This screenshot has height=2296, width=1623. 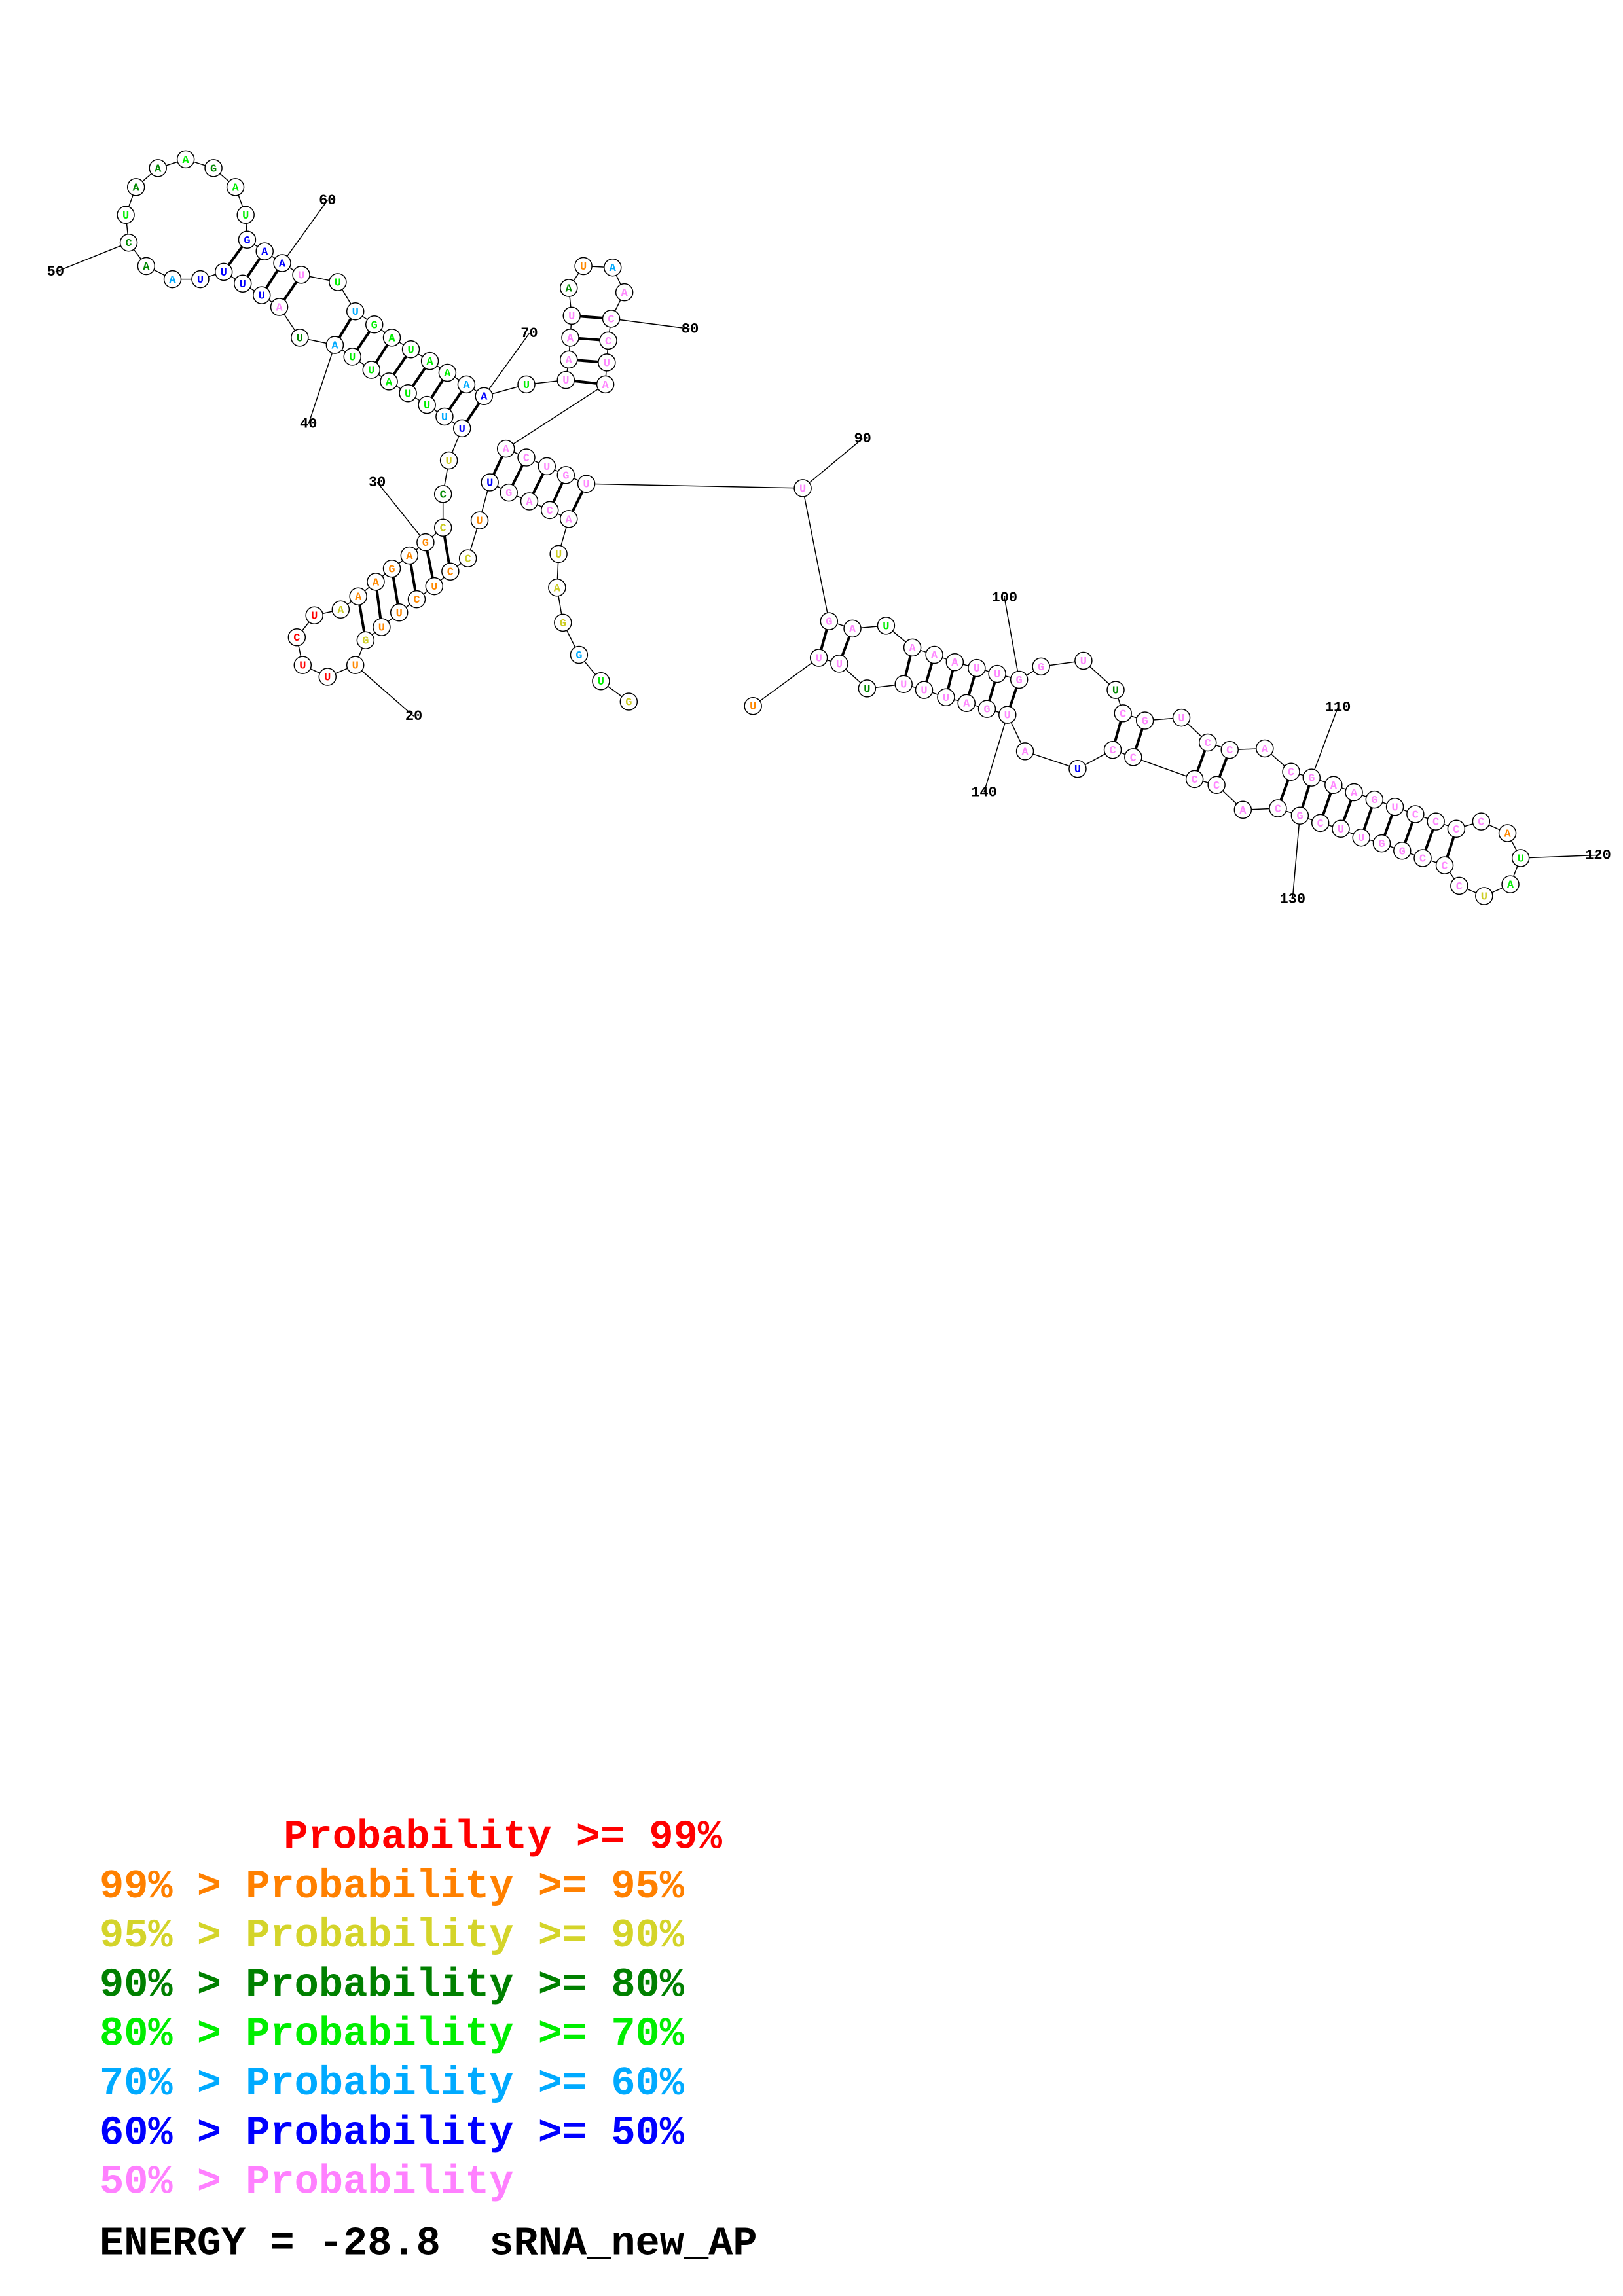 What do you see at coordinates (555, 417) in the screenshot?
I see `backbone` at bounding box center [555, 417].